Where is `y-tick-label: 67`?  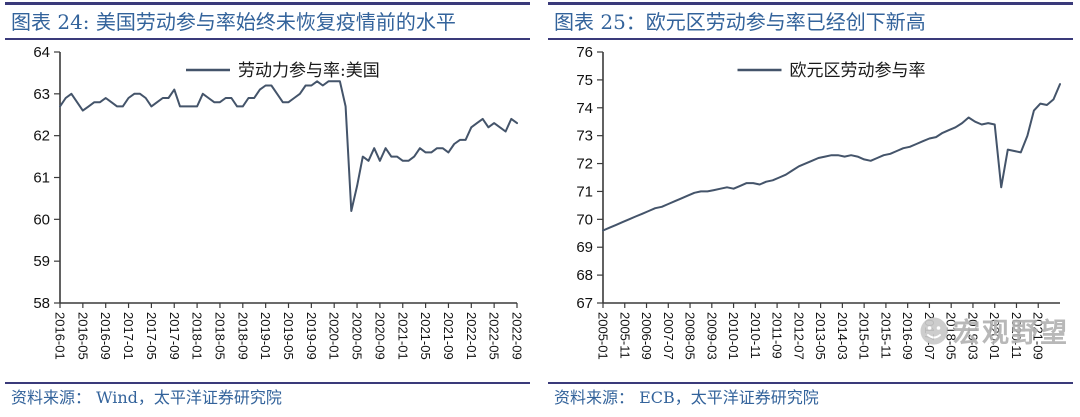 y-tick-label: 67 is located at coordinates (584, 303).